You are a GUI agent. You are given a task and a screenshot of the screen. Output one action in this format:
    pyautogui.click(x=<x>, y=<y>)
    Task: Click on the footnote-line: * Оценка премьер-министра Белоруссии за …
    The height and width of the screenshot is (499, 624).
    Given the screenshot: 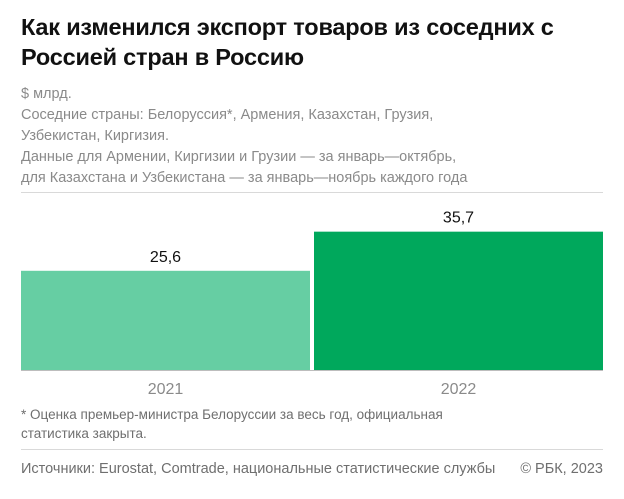 What is the action you would take?
    pyautogui.click(x=232, y=414)
    